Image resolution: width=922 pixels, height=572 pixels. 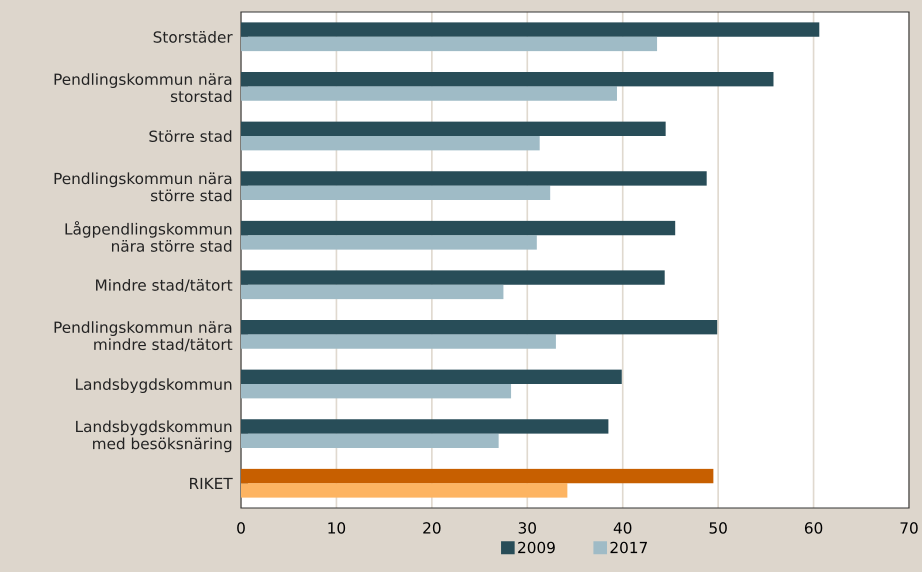 I want to click on x-tick-label: 60, so click(x=813, y=528).